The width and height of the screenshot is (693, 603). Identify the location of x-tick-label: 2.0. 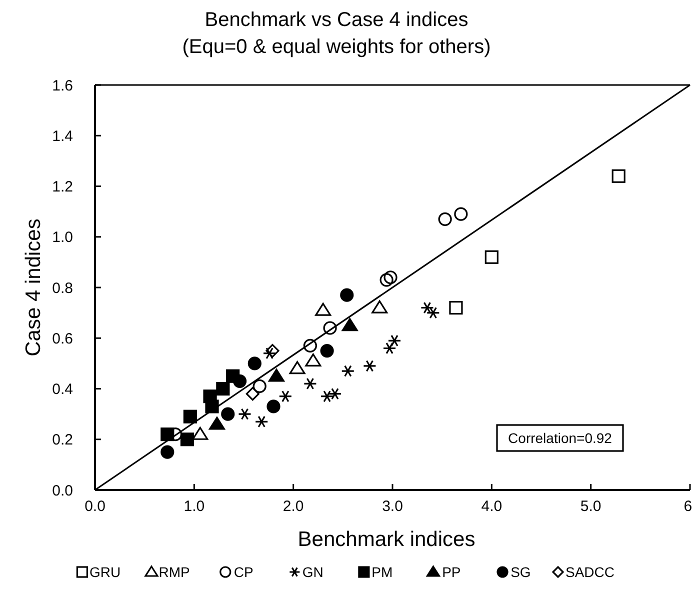
(293, 506).